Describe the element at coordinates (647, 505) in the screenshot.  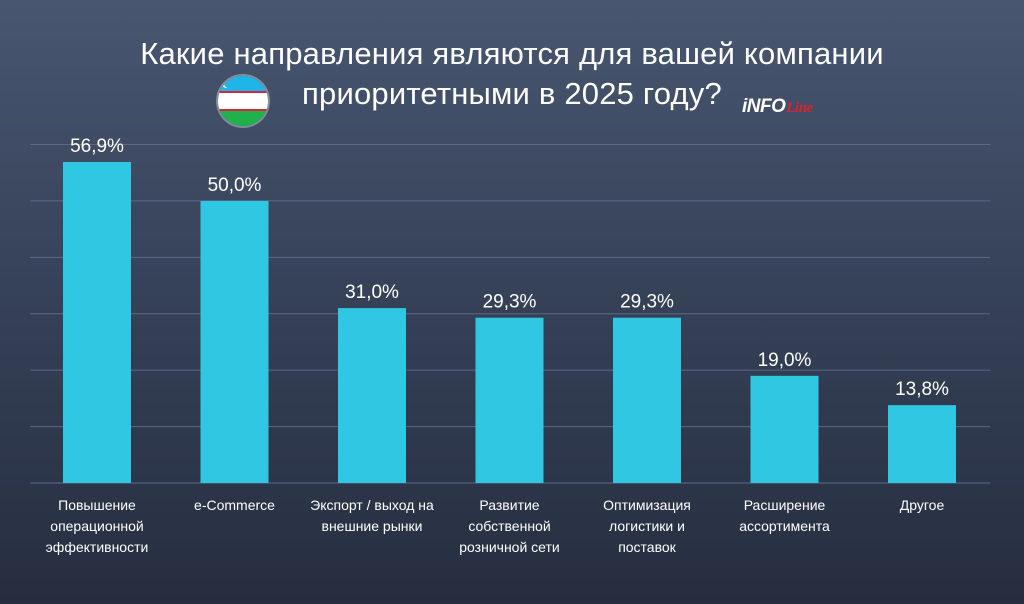
I see `category-label-line: Оптимизация` at that location.